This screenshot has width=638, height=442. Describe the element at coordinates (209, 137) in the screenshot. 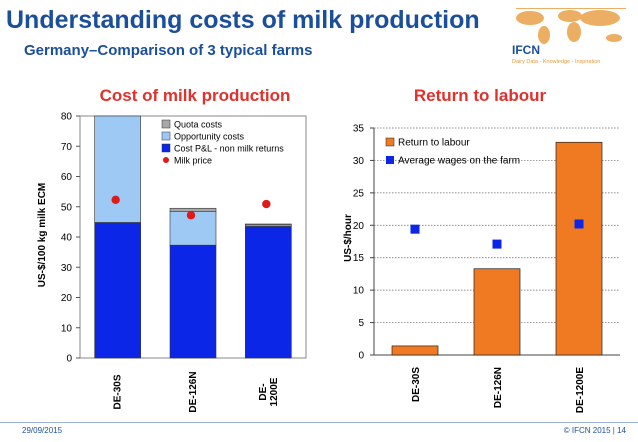

I see `legend-label: Opportunity costs` at that location.